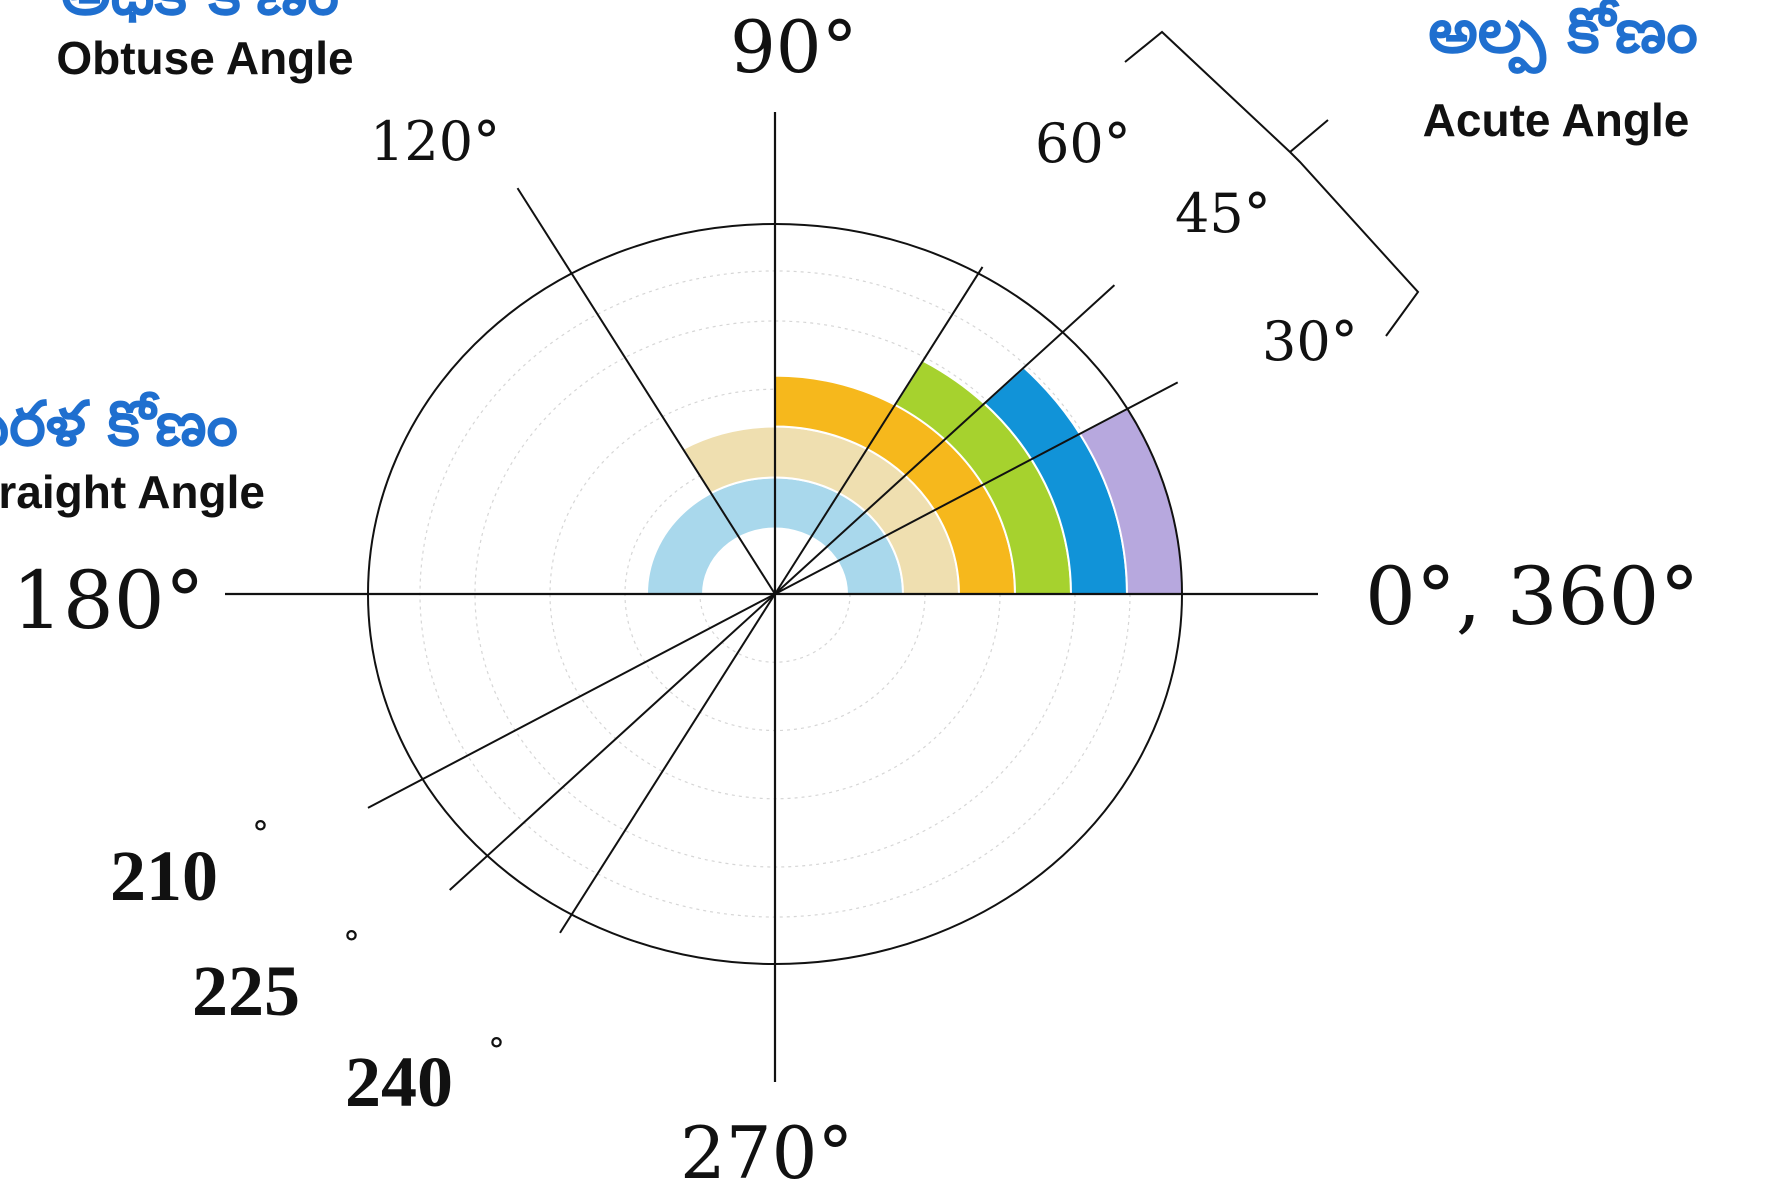 The height and width of the screenshot is (1184, 1775). Describe the element at coordinates (435, 141) in the screenshot. I see `angle-label-120: 120°` at that location.